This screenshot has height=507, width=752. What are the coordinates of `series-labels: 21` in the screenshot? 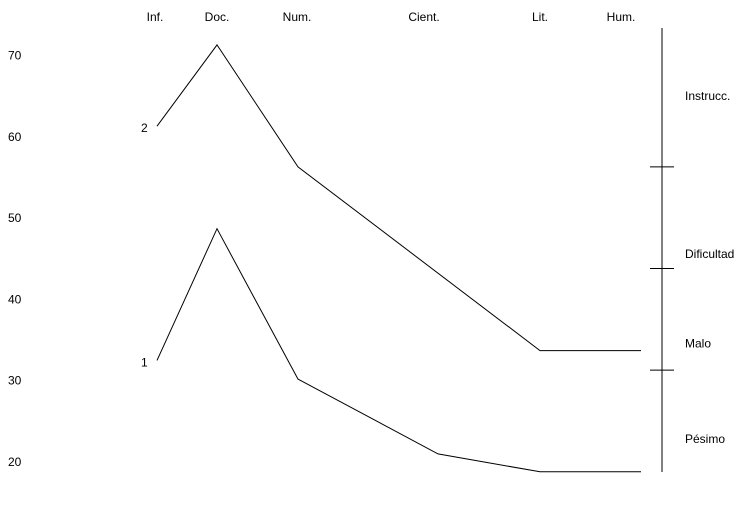 It's located at (144, 245).